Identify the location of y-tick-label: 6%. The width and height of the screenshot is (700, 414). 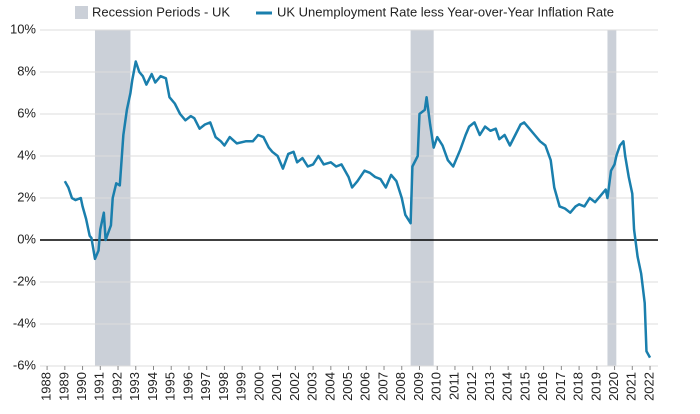
(26, 112).